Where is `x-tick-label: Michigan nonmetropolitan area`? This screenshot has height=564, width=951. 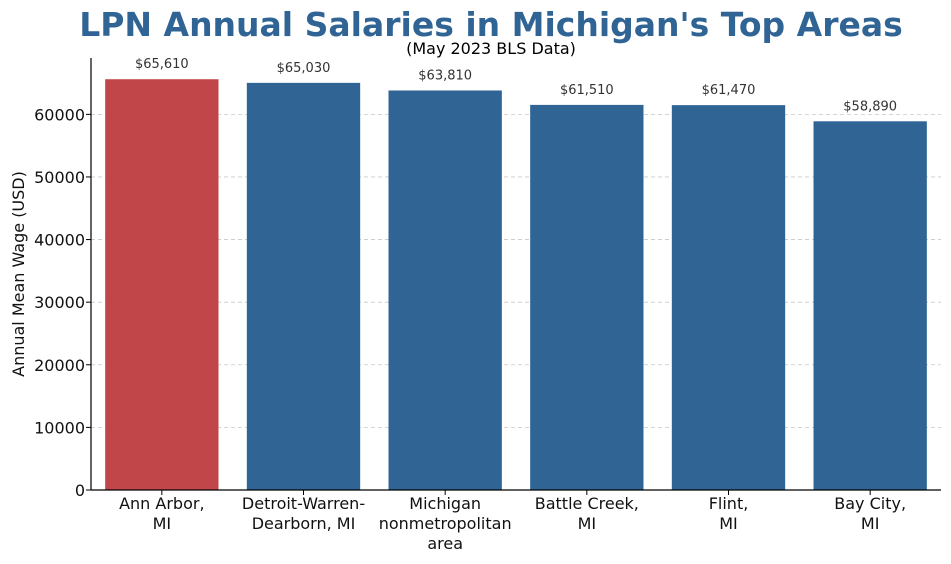
x-tick-label: Michigan nonmetropolitan area is located at coordinates (445, 523).